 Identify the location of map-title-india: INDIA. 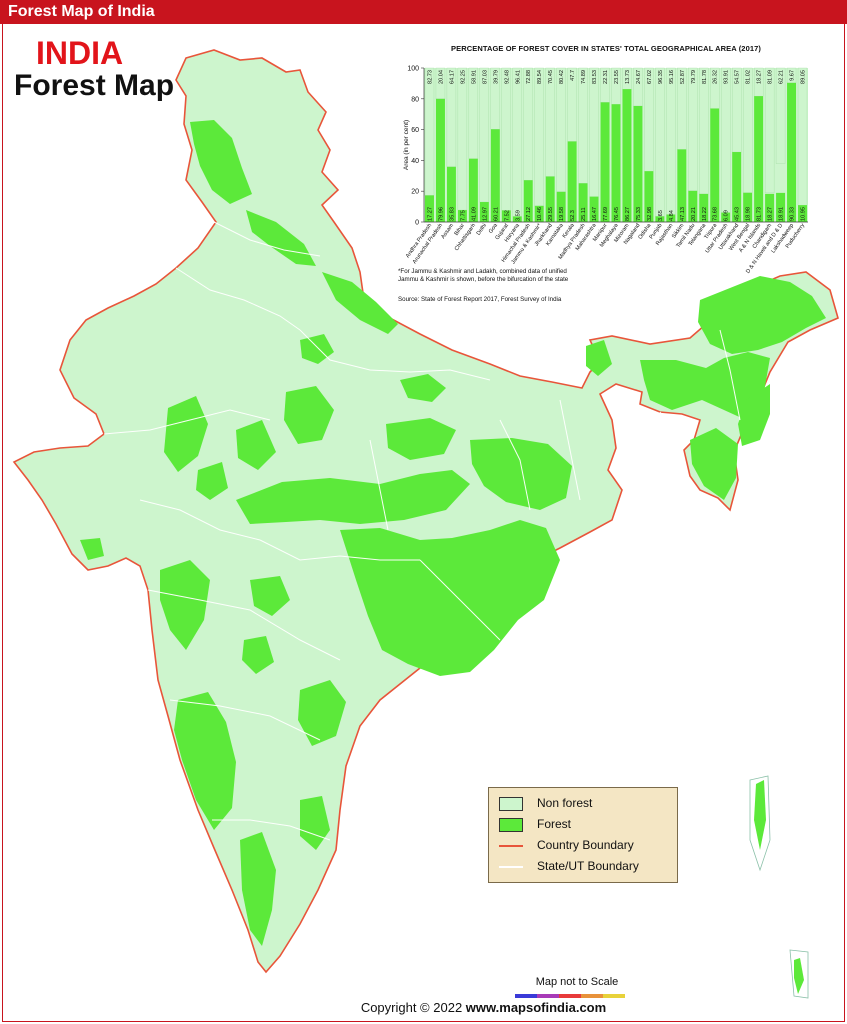
(80, 53).